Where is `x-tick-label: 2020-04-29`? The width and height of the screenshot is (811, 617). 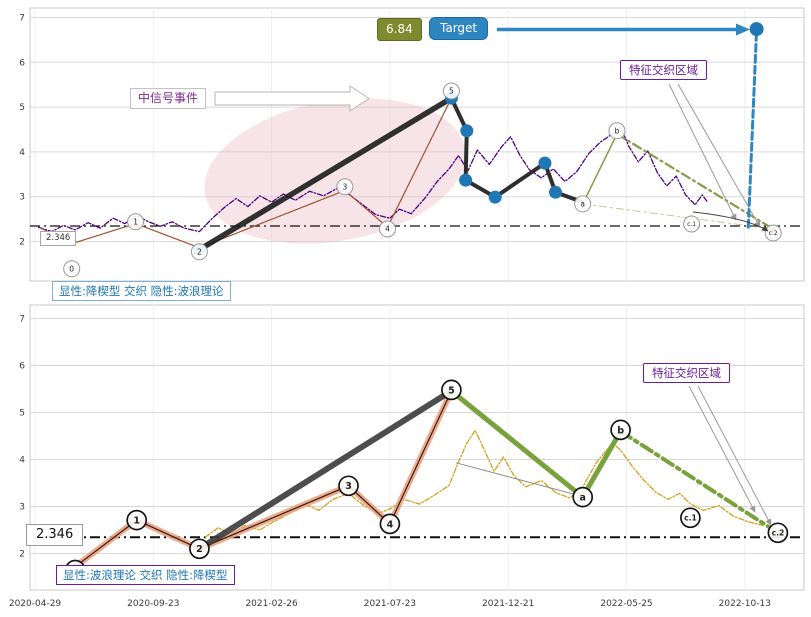
x-tick-label: 2020-04-29 is located at coordinates (35, 604).